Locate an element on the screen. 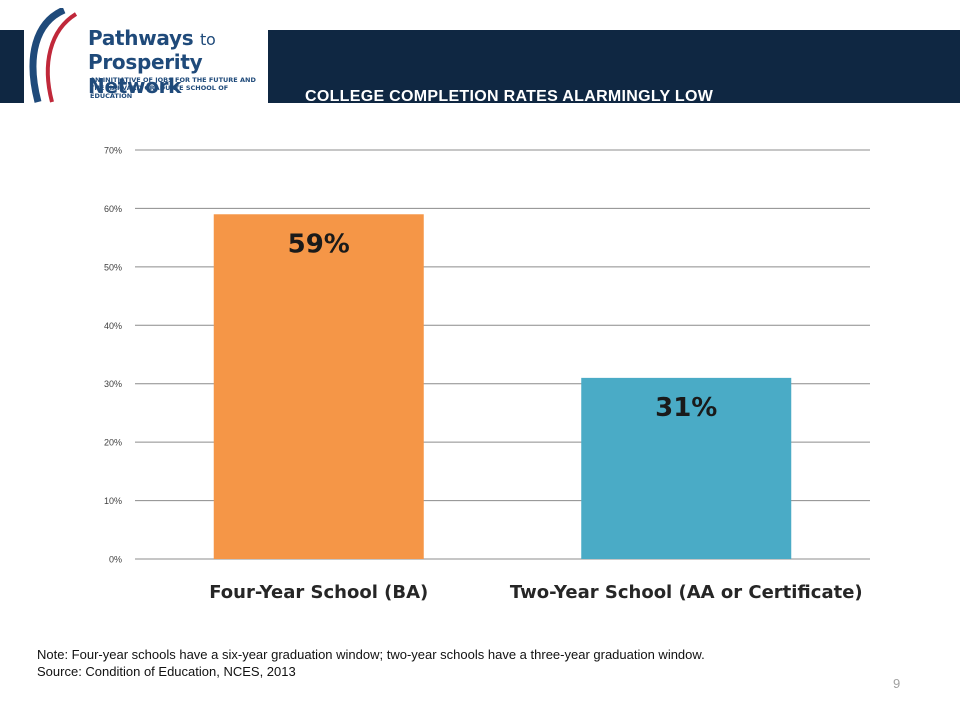  y-tick-label: 70% is located at coordinates (113, 151).